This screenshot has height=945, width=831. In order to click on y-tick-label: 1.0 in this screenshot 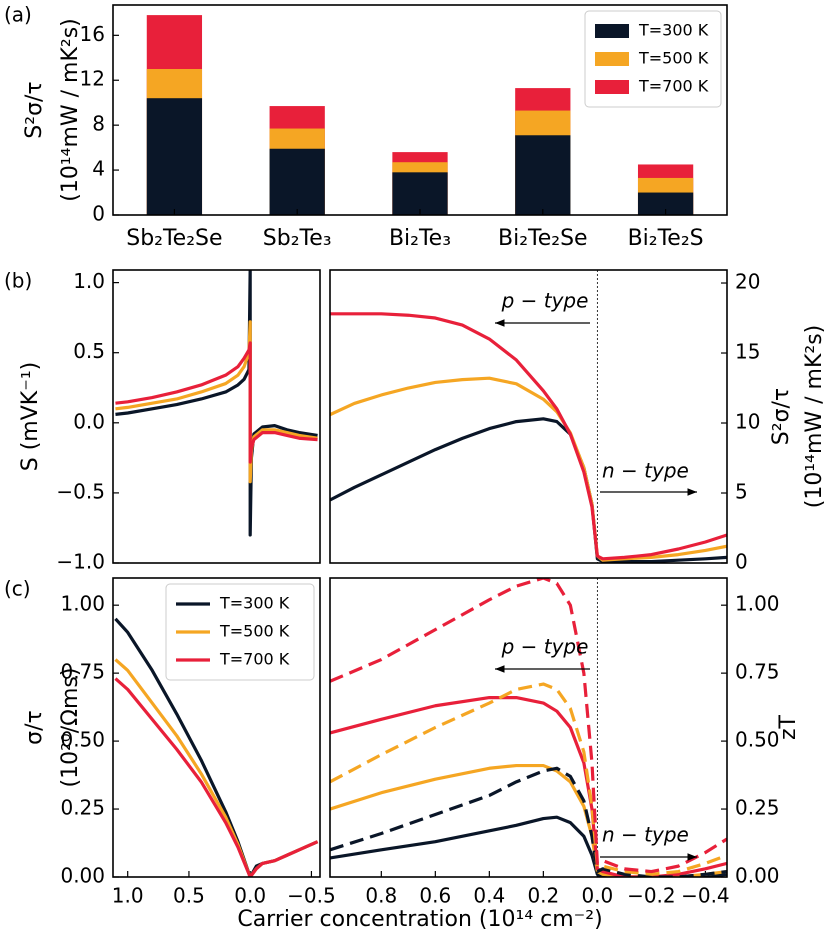, I will do `click(89, 281)`.